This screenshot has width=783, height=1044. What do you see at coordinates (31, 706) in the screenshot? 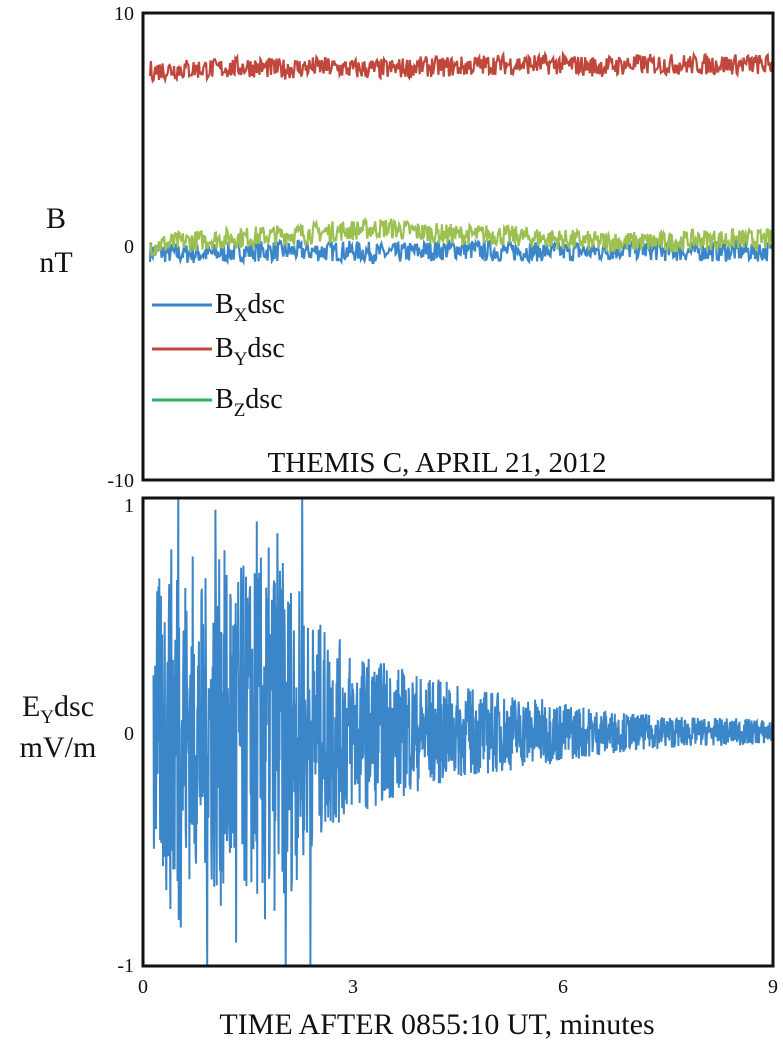
I see `ey-base: E` at bounding box center [31, 706].